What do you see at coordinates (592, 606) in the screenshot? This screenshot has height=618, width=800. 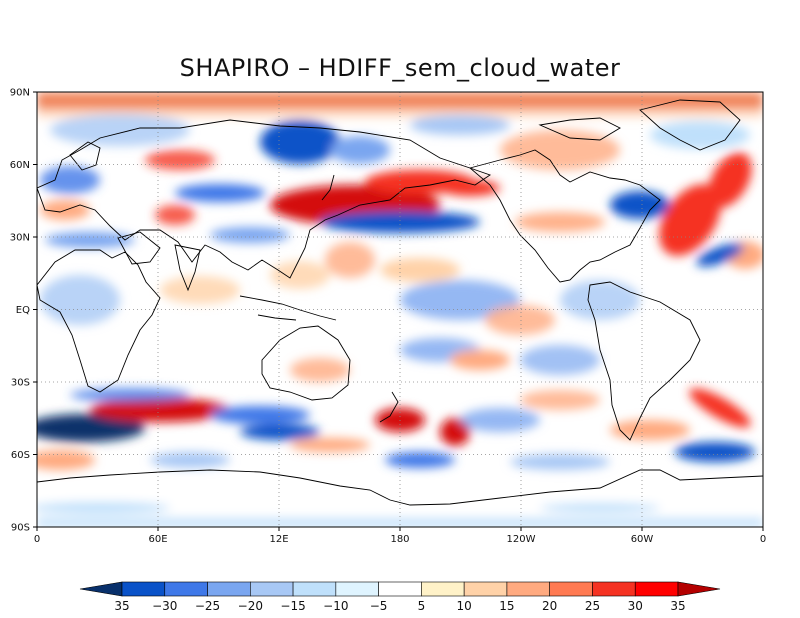 I see `colorbar-label: 25` at bounding box center [592, 606].